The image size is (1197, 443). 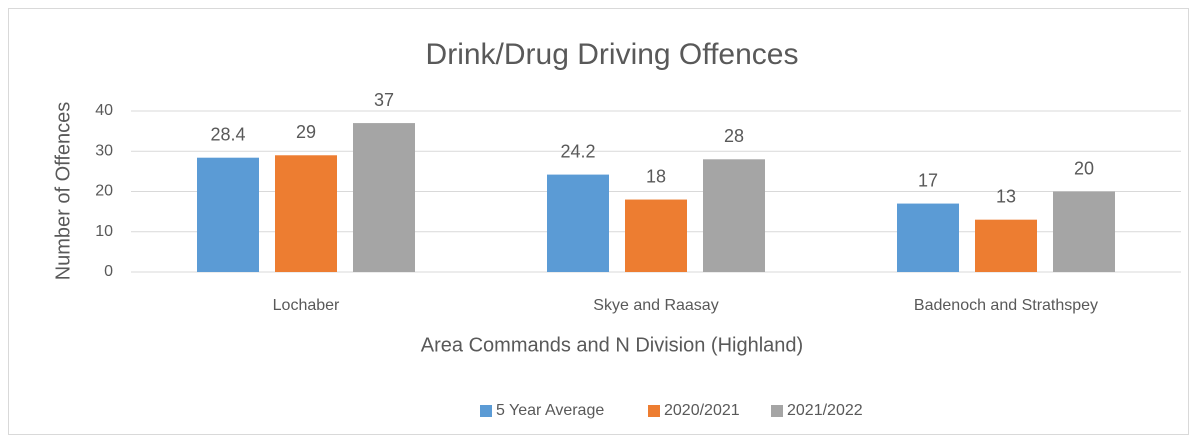 I want to click on y-tick-label: 20, so click(x=104, y=191).